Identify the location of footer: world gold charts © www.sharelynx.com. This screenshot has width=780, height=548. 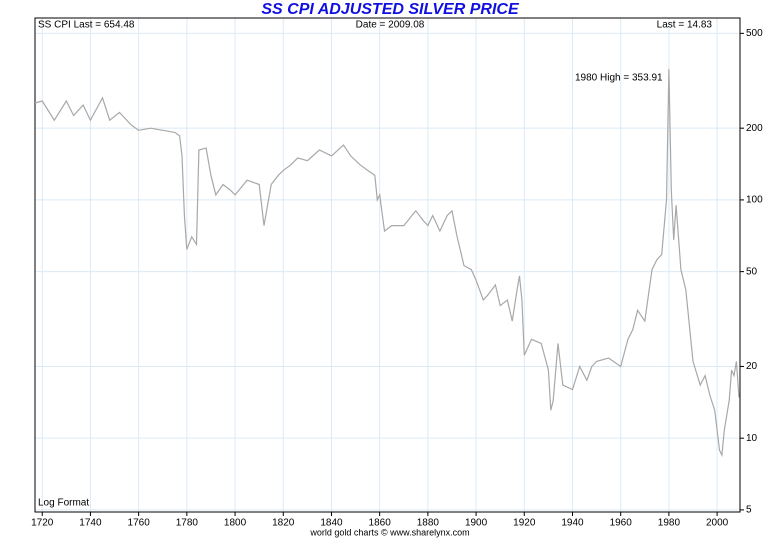
(389, 532).